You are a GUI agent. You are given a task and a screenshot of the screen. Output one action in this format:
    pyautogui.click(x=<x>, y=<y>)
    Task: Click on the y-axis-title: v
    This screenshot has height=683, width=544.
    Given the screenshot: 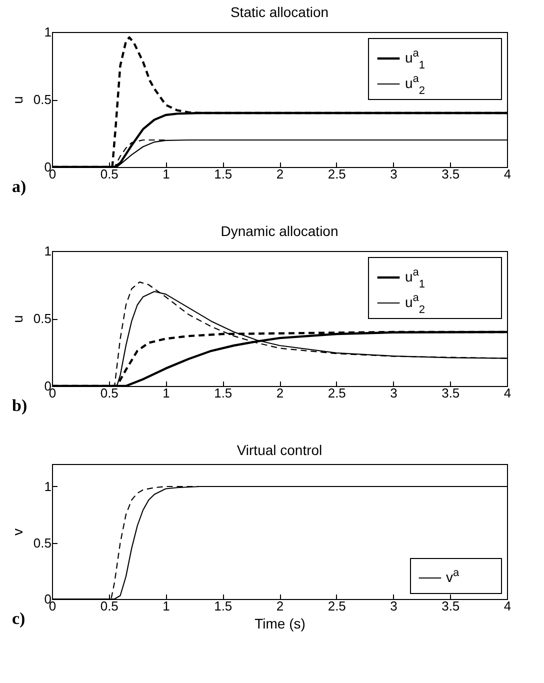 What is the action you would take?
    pyautogui.click(x=17, y=532)
    